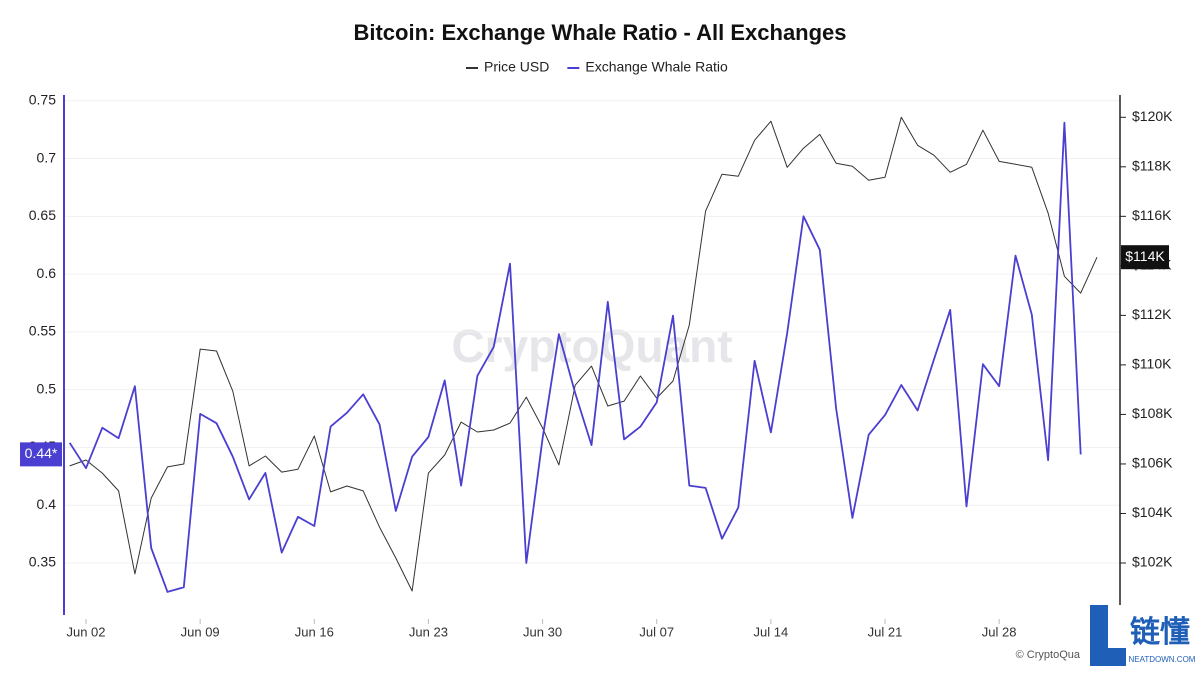 Image resolution: width=1200 pixels, height=675 pixels. Describe the element at coordinates (47, 273) in the screenshot. I see `y-tick-label: 0.6` at that location.